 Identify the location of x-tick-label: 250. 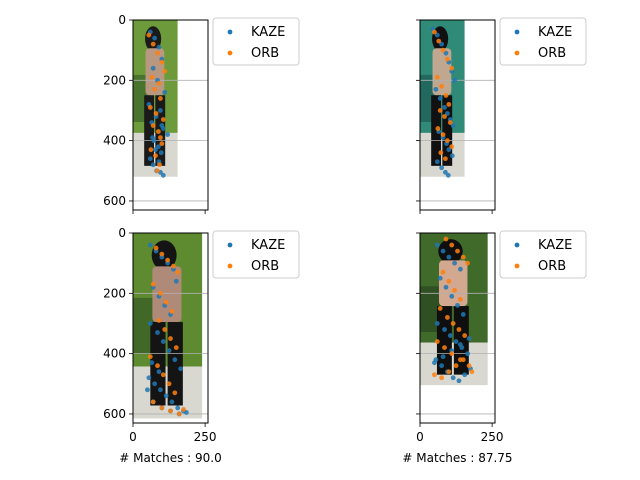
(492, 437).